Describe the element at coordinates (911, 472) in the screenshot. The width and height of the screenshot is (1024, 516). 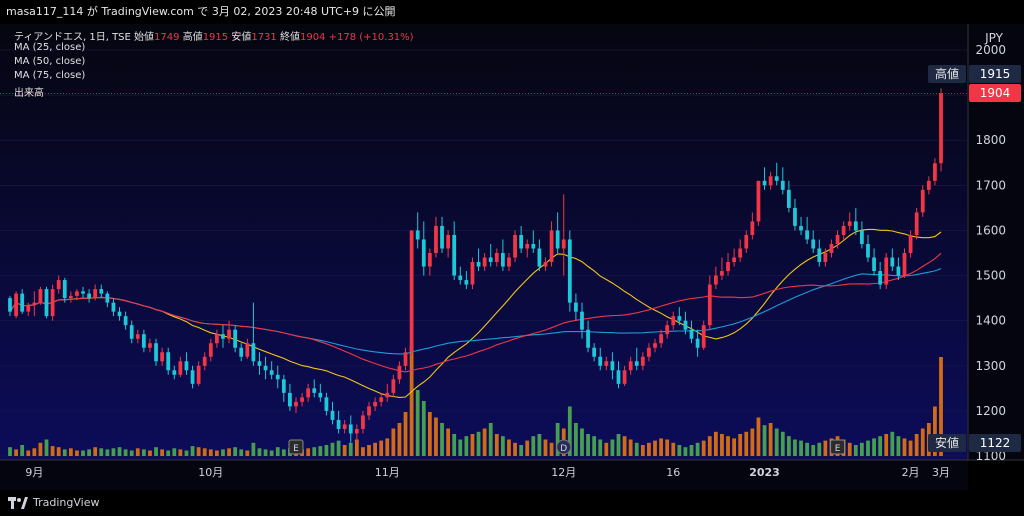
I see `x-axis-label: 2月` at that location.